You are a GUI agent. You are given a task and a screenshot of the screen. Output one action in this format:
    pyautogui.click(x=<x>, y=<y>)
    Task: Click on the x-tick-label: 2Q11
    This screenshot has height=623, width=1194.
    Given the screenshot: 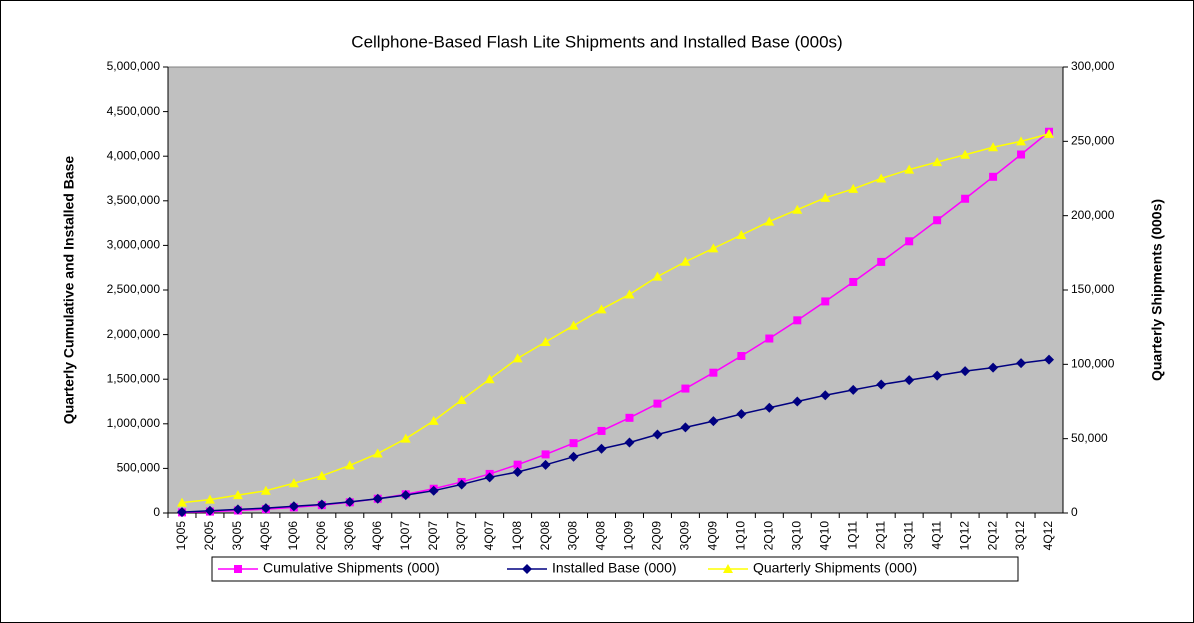 What is the action you would take?
    pyautogui.click(x=880, y=535)
    